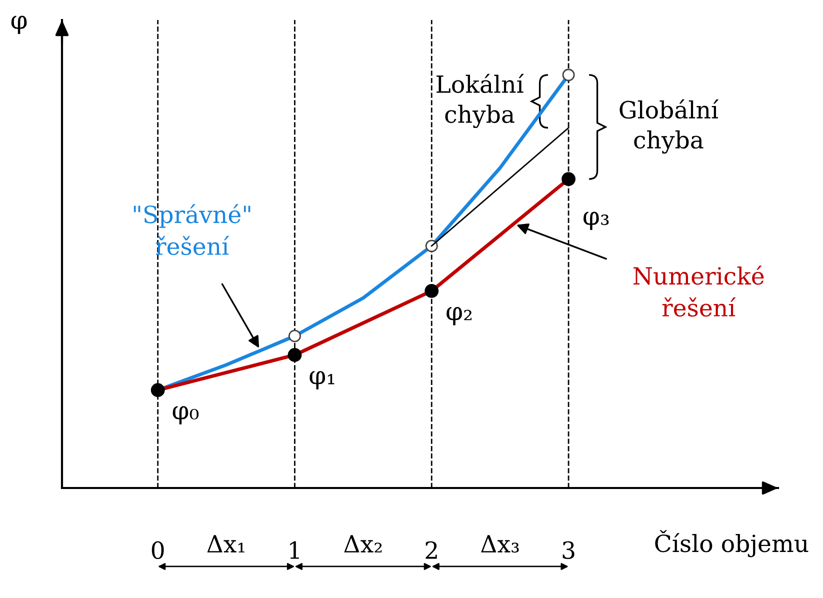 The width and height of the screenshot is (823, 598). I want to click on annotation: φ₀, so click(185, 415).